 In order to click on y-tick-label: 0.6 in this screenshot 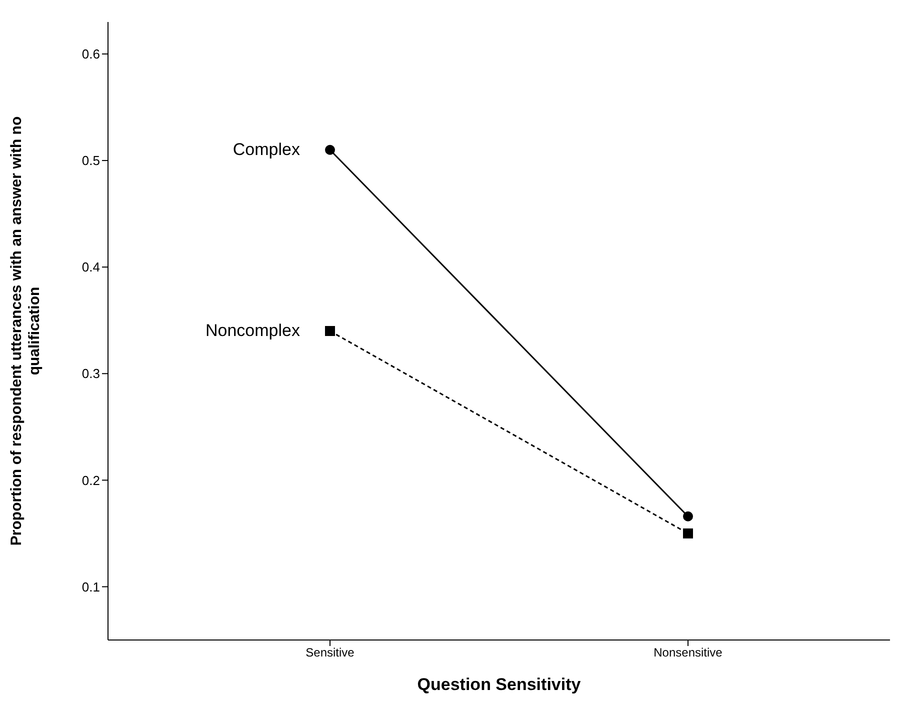, I will do `click(91, 54)`.